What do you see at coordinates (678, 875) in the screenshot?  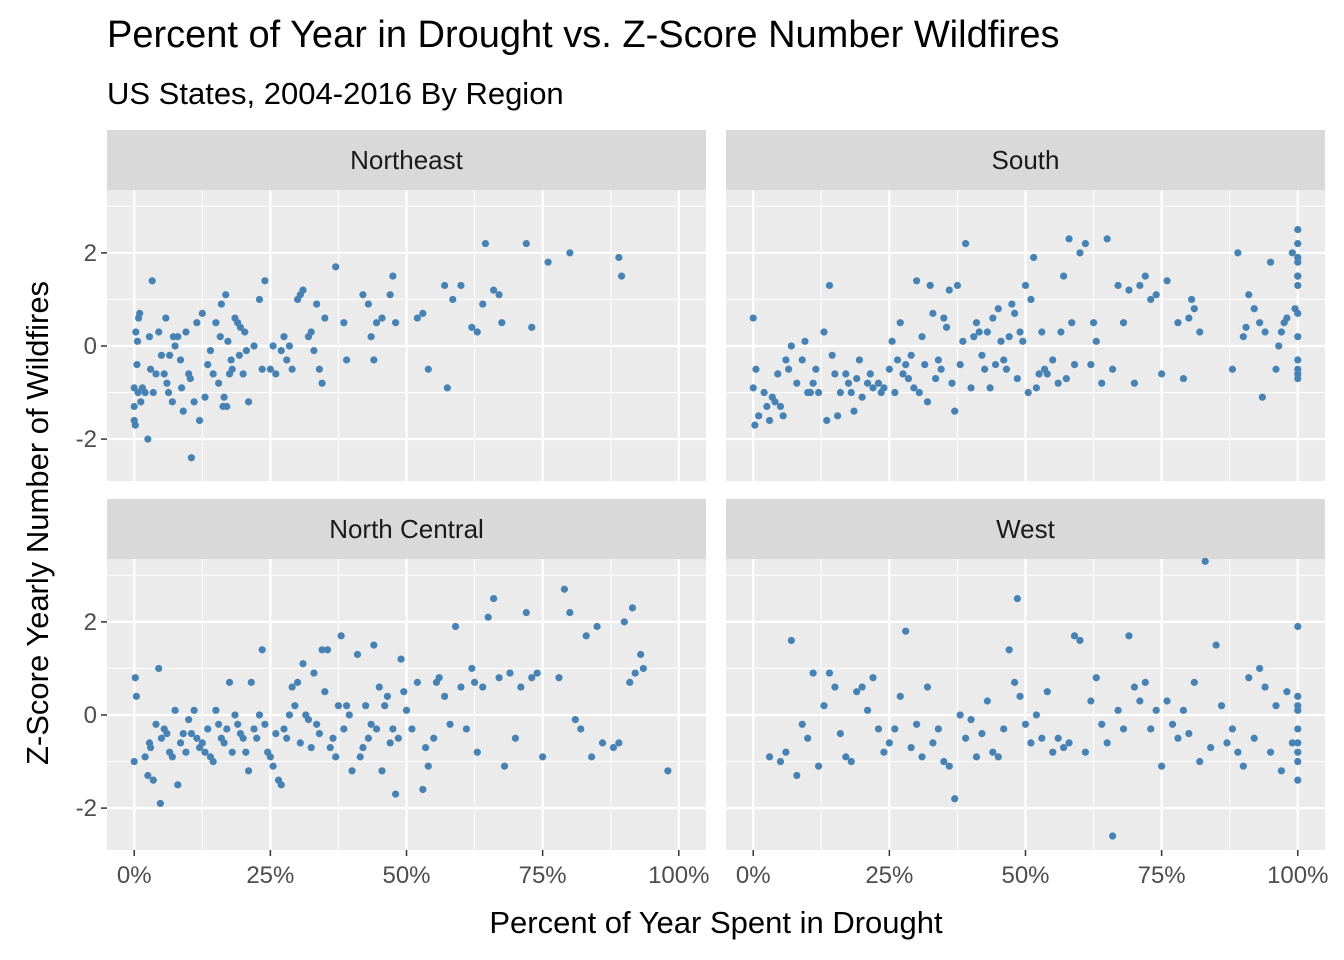 I see `x-tick-label: 100%` at bounding box center [678, 875].